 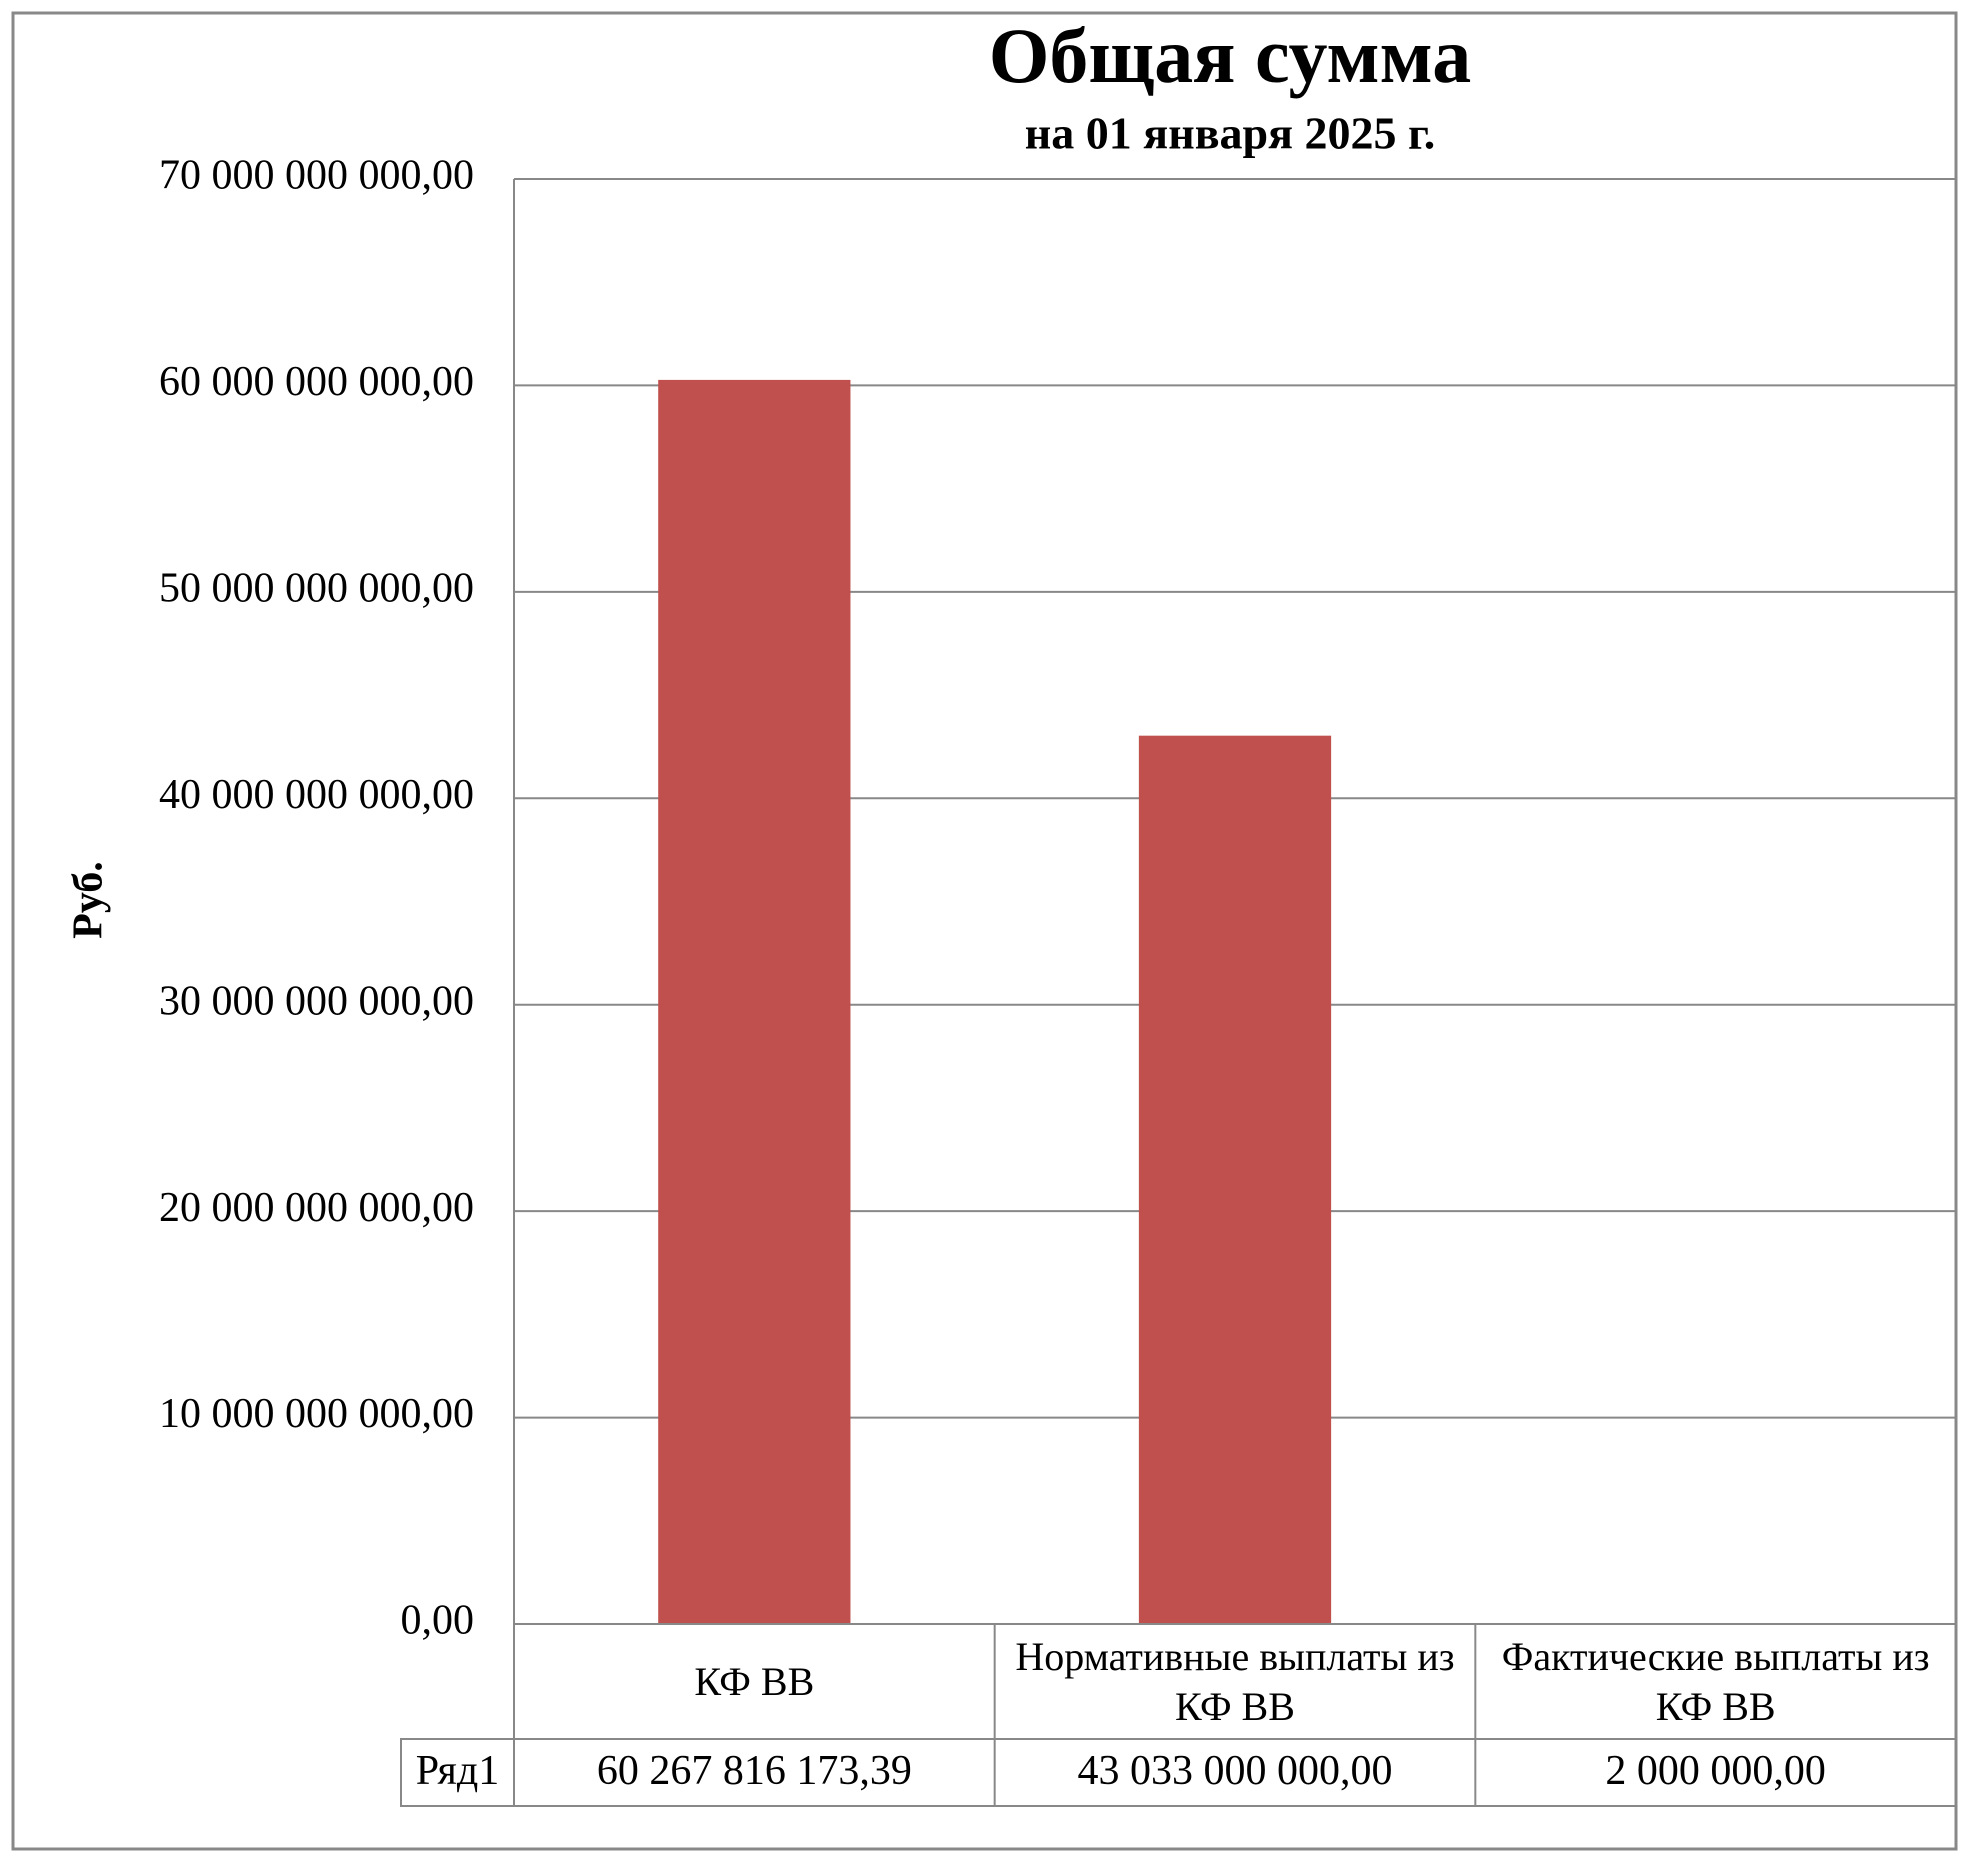 What do you see at coordinates (1235, 1681) in the screenshot?
I see `x-tick-label: Нормативные выплаты из КФ ВВ` at bounding box center [1235, 1681].